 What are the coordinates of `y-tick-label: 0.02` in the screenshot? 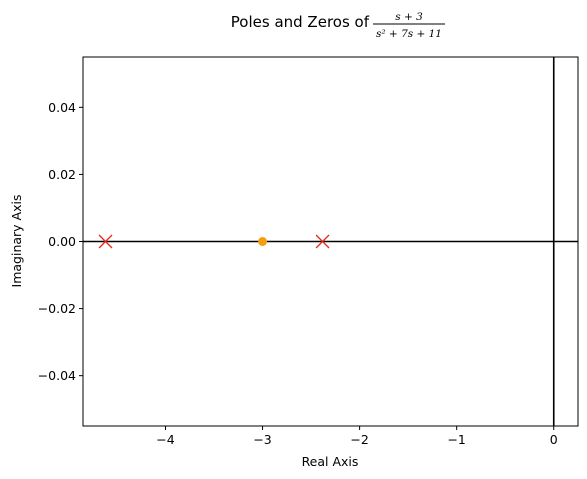 It's located at (62, 174).